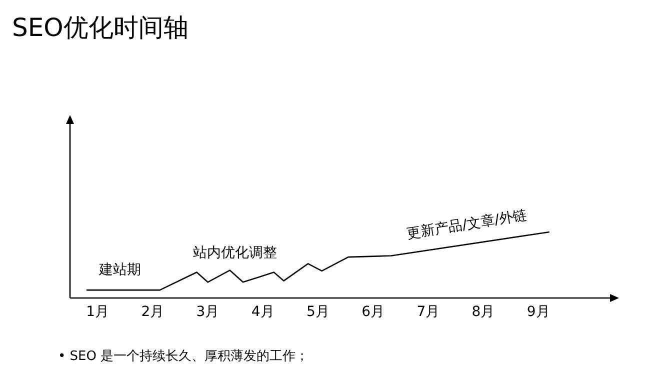 The height and width of the screenshot is (366, 653). I want to click on annotation: 站内优化调整, so click(235, 252).